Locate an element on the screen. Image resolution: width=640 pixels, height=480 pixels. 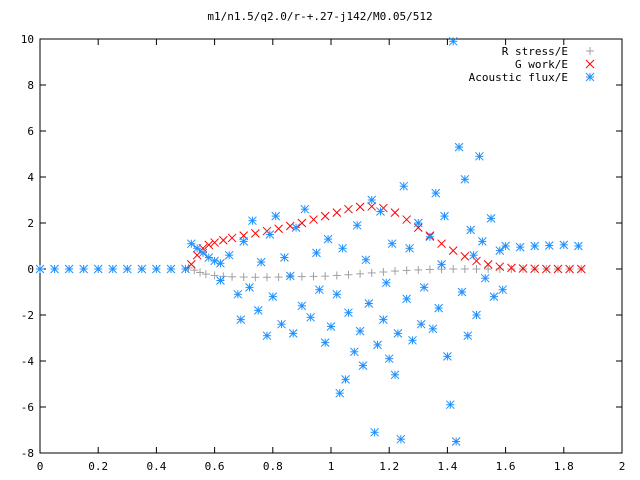
x-tick-label: 0.8 is located at coordinates (273, 466).